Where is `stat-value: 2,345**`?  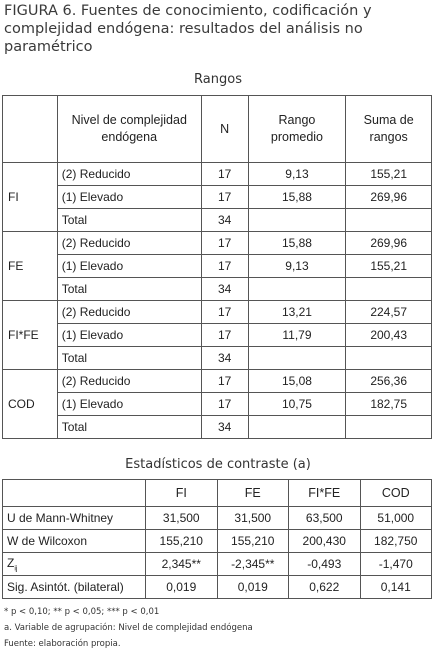
stat-value: 2,345** is located at coordinates (181, 564).